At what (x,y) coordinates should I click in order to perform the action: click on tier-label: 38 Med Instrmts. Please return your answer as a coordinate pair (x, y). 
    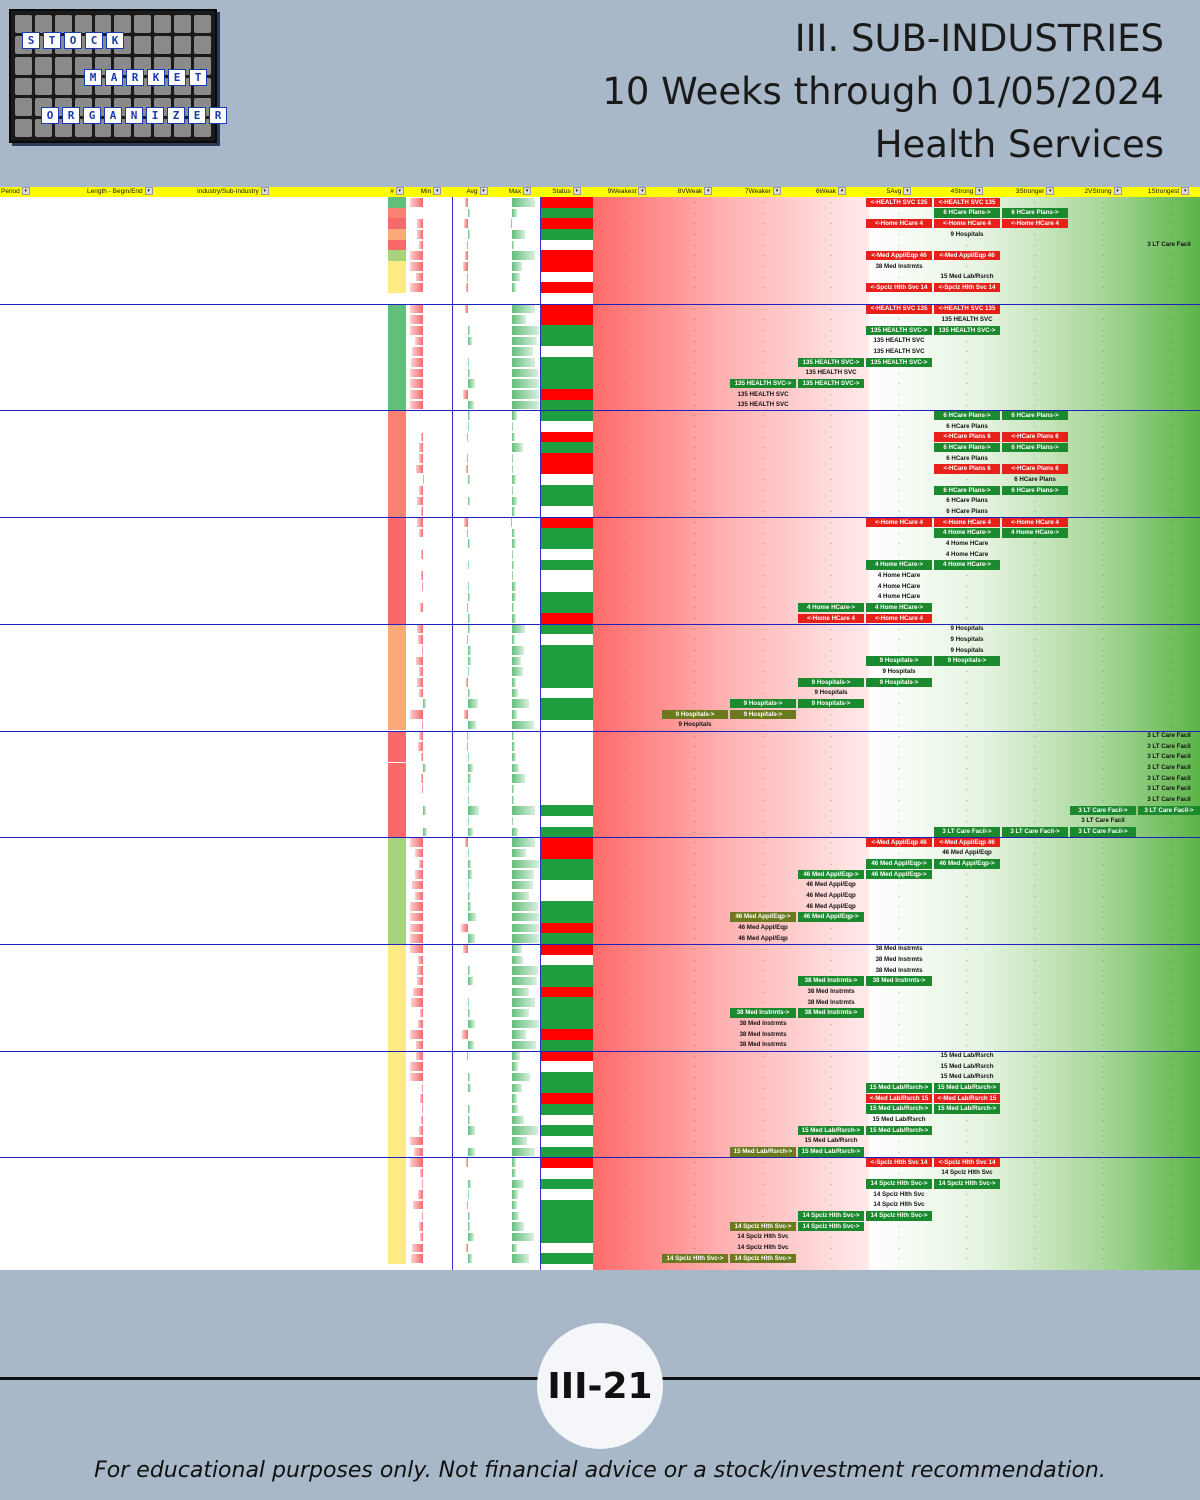
    Looking at the image, I should click on (763, 1045).